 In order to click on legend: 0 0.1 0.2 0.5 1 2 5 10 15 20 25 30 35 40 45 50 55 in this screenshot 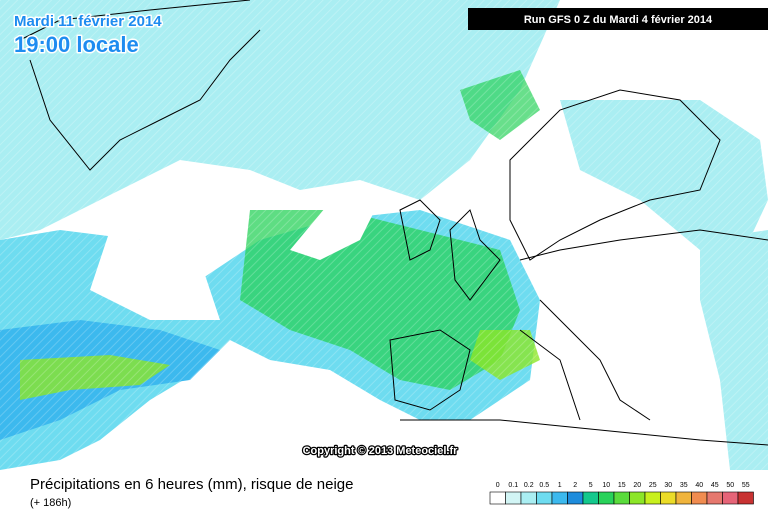, I will do `click(621, 493)`.